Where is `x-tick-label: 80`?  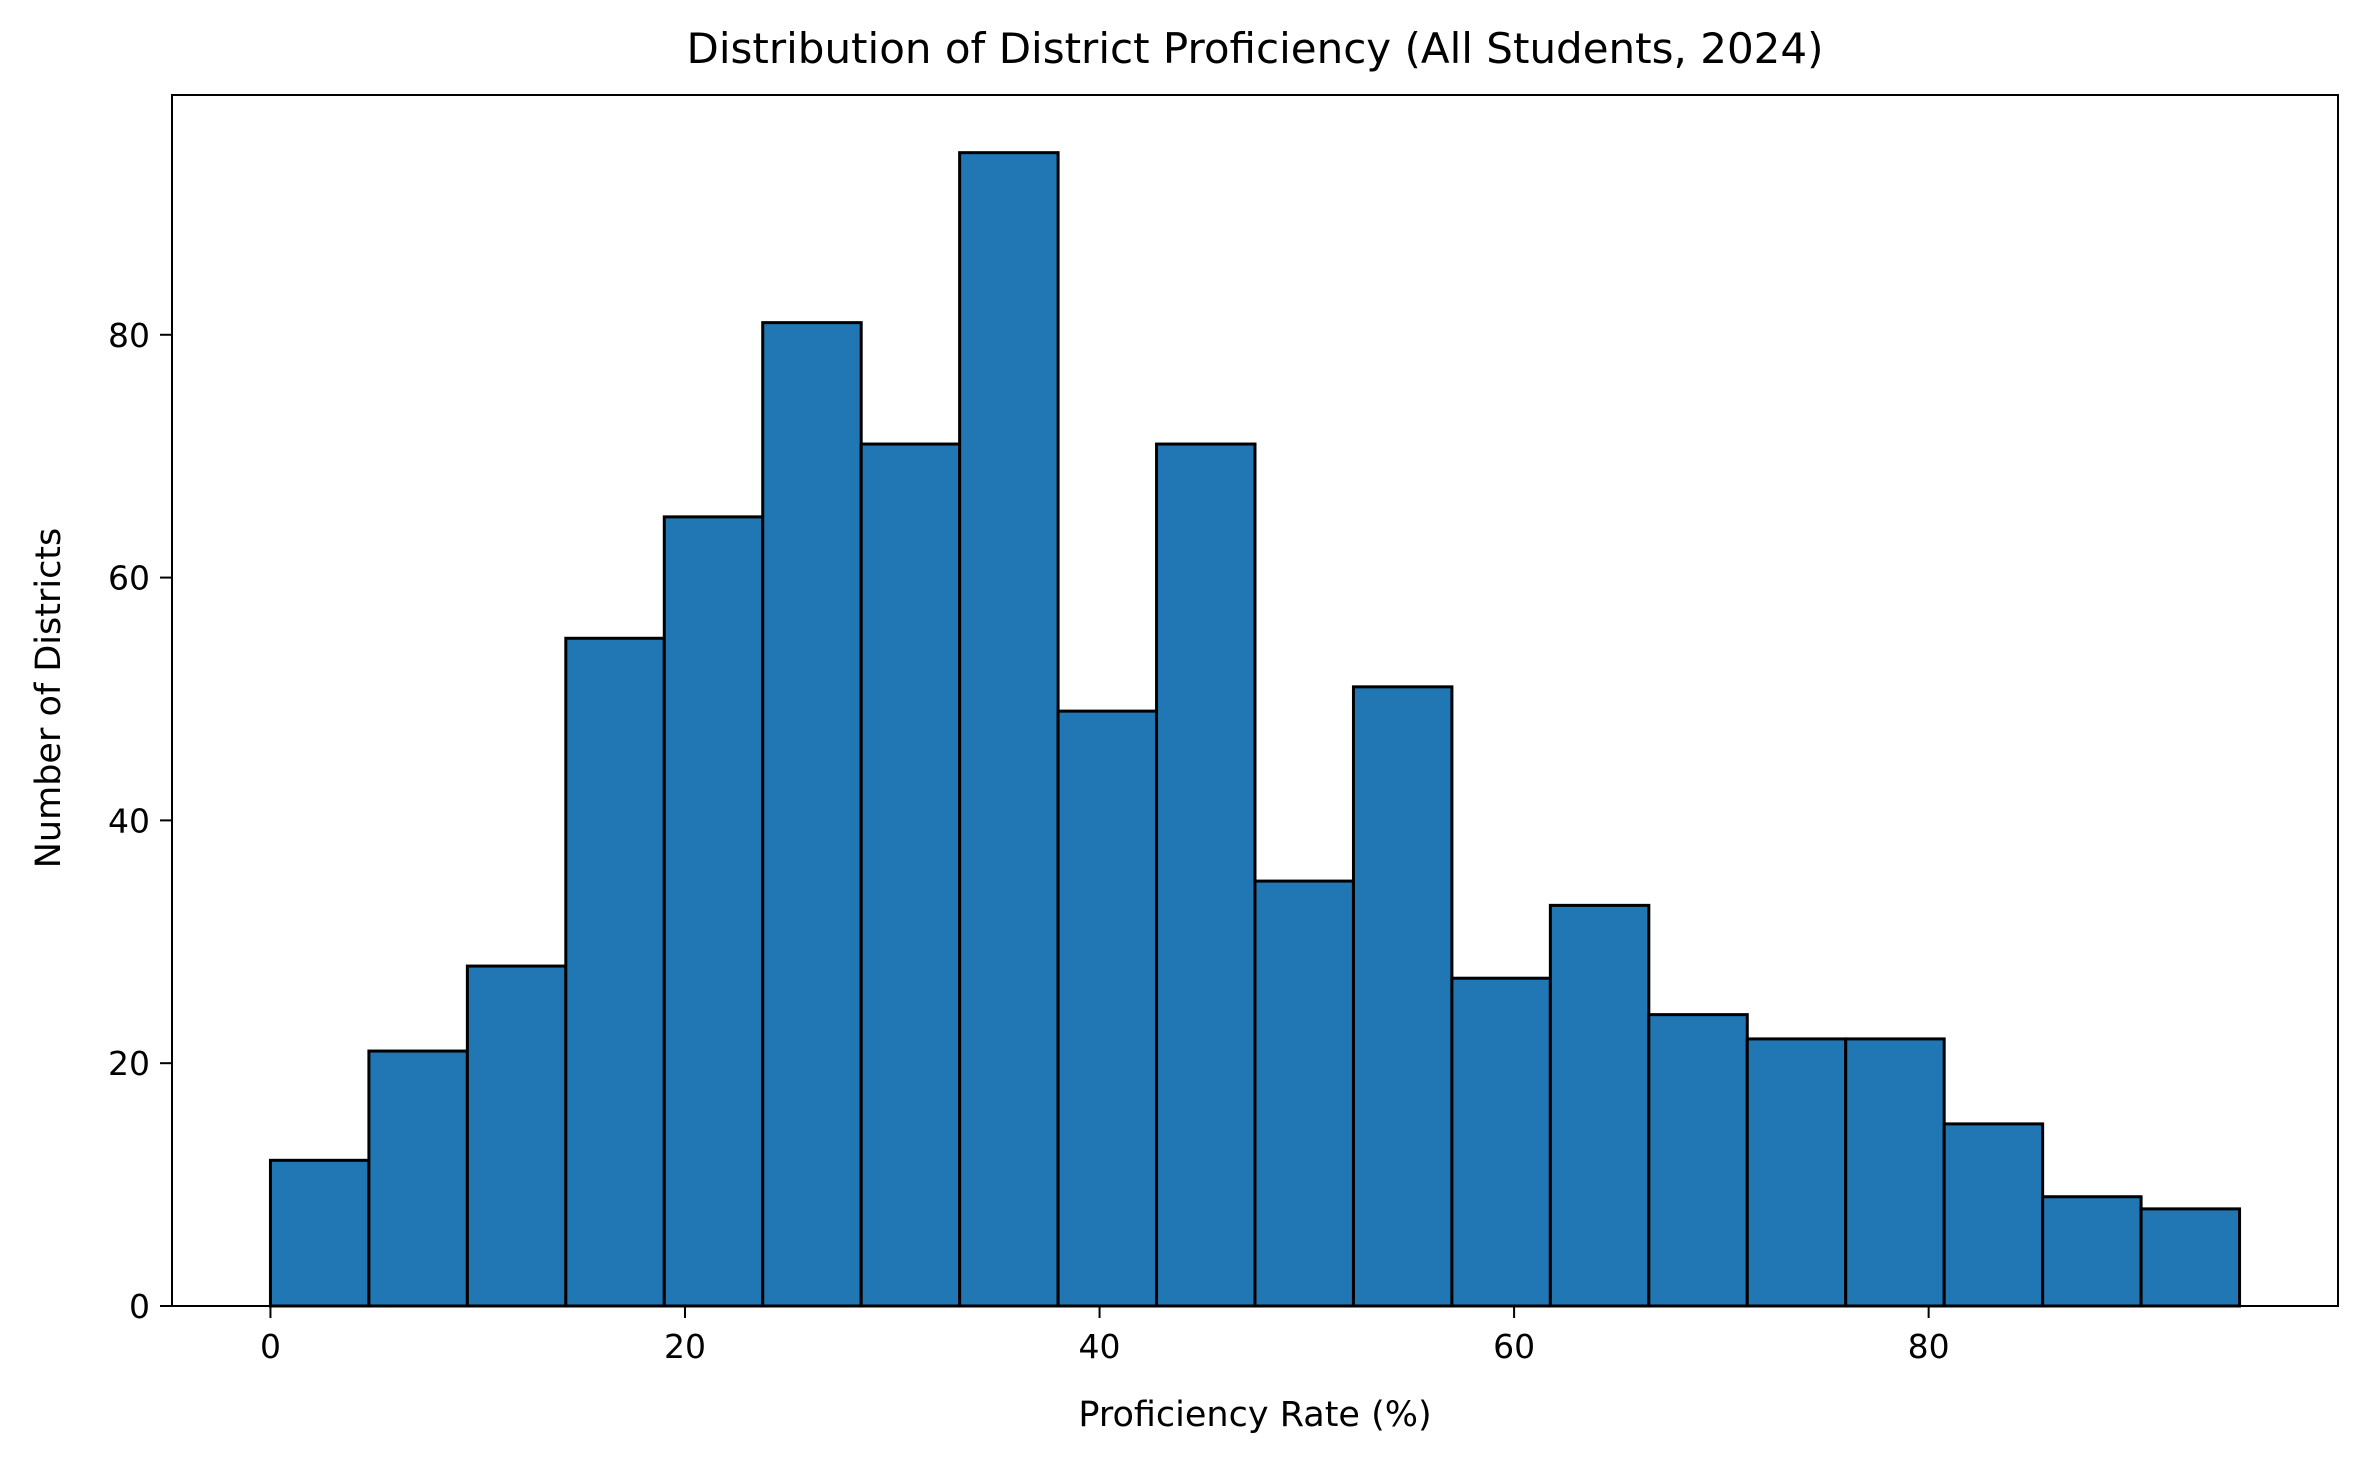 x-tick-label: 80 is located at coordinates (1929, 1346).